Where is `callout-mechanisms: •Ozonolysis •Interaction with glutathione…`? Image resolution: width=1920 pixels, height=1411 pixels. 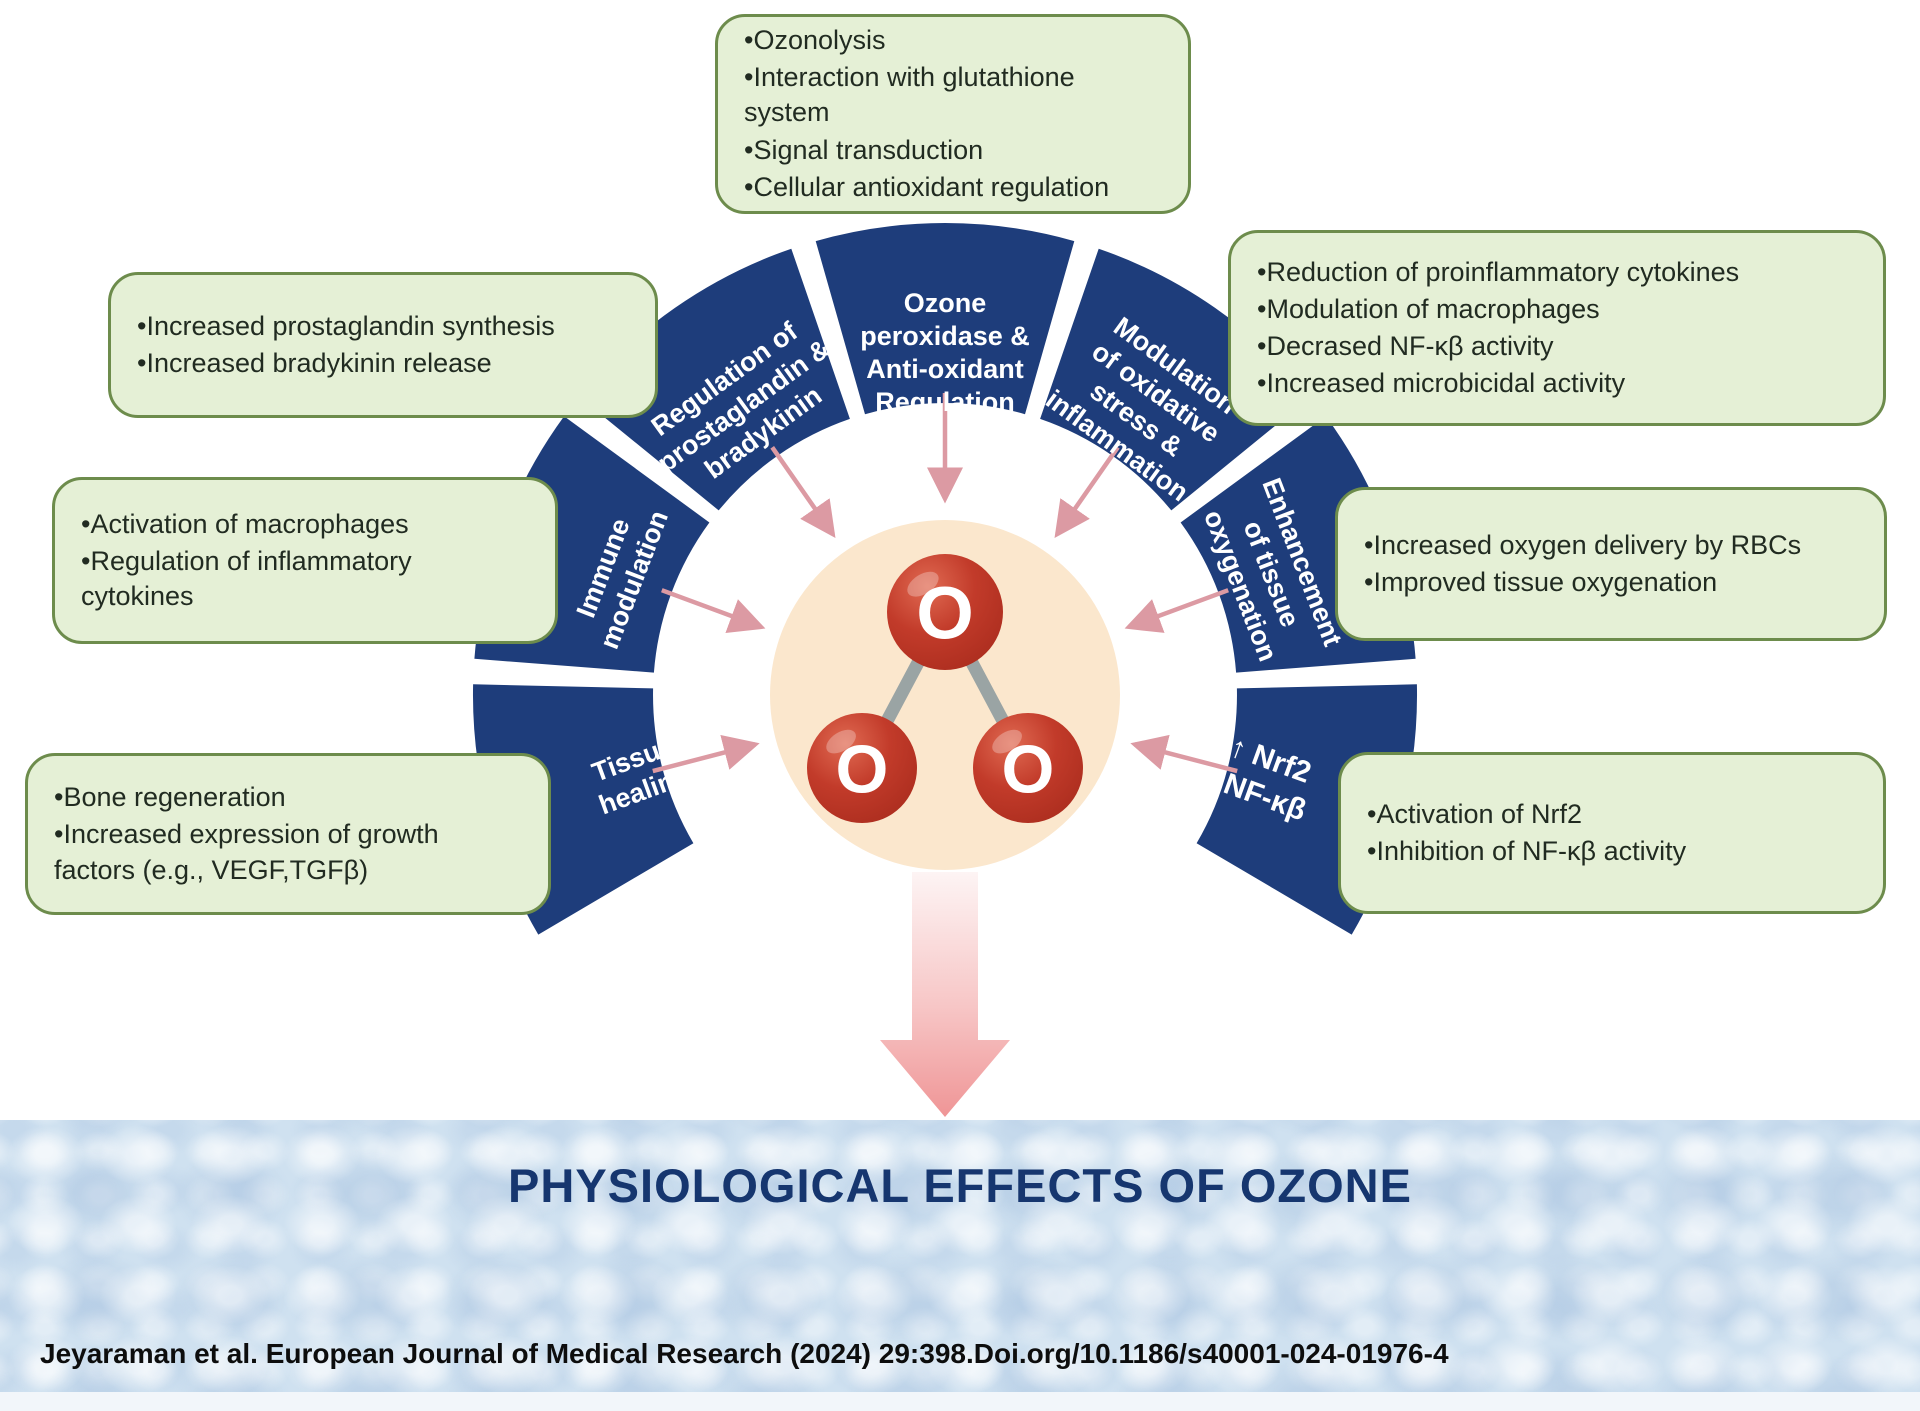
callout-mechanisms: •Ozonolysis •Interaction with glutathione… is located at coordinates (953, 114).